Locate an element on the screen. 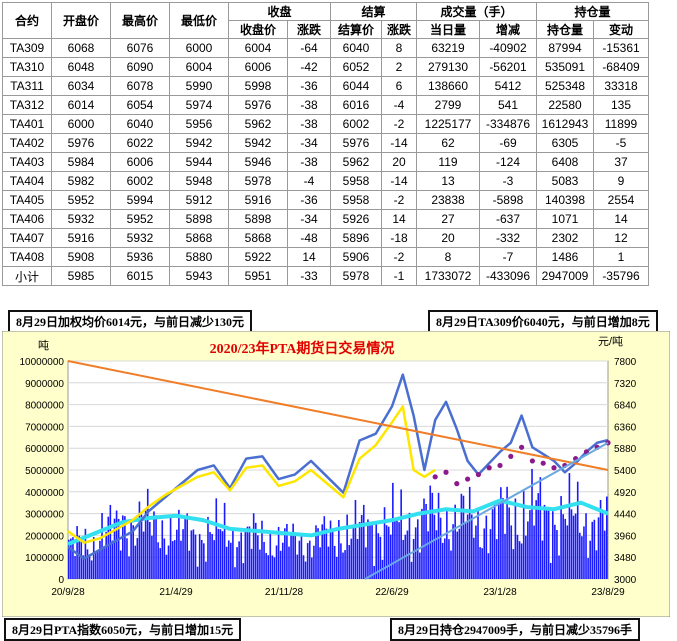  open-interest-line is located at coordinates (338, 522).